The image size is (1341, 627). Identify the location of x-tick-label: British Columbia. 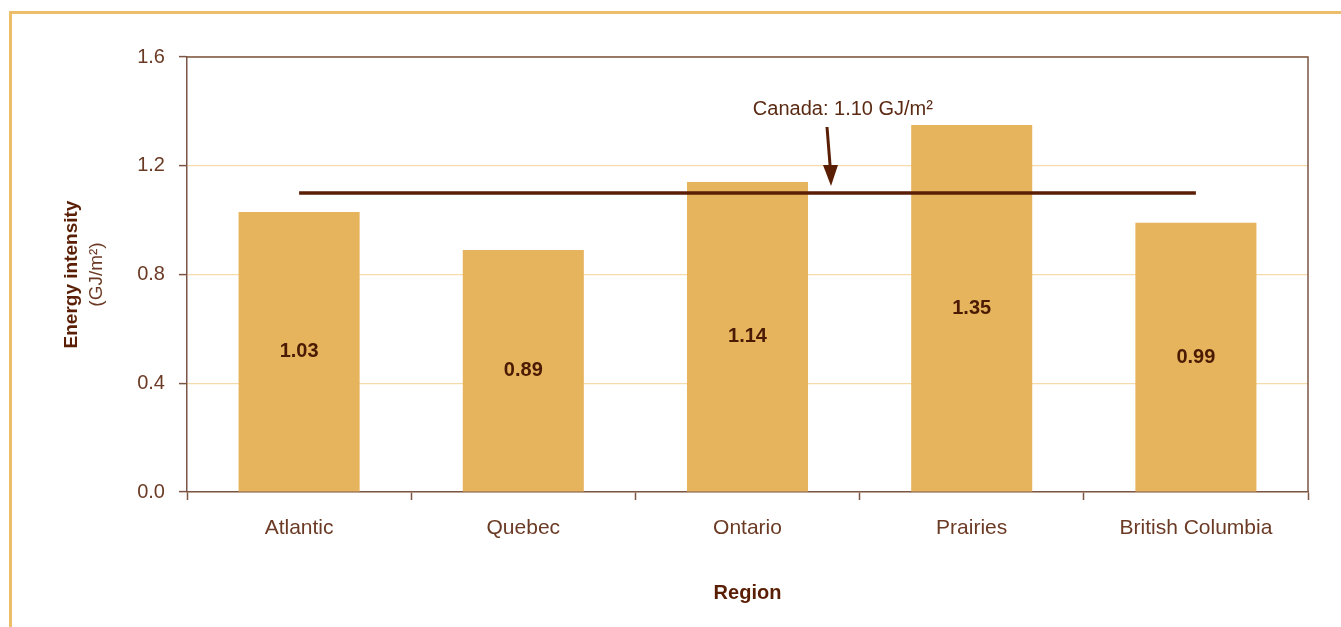
(1196, 527).